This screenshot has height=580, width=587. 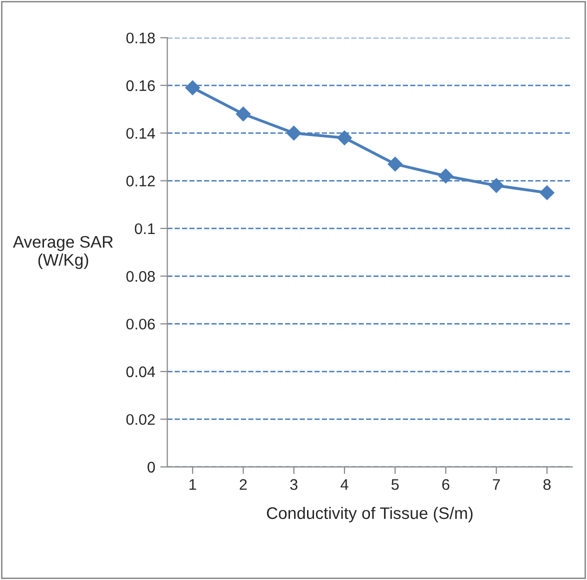 What do you see at coordinates (141, 133) in the screenshot?
I see `y-tick-label: 0.14` at bounding box center [141, 133].